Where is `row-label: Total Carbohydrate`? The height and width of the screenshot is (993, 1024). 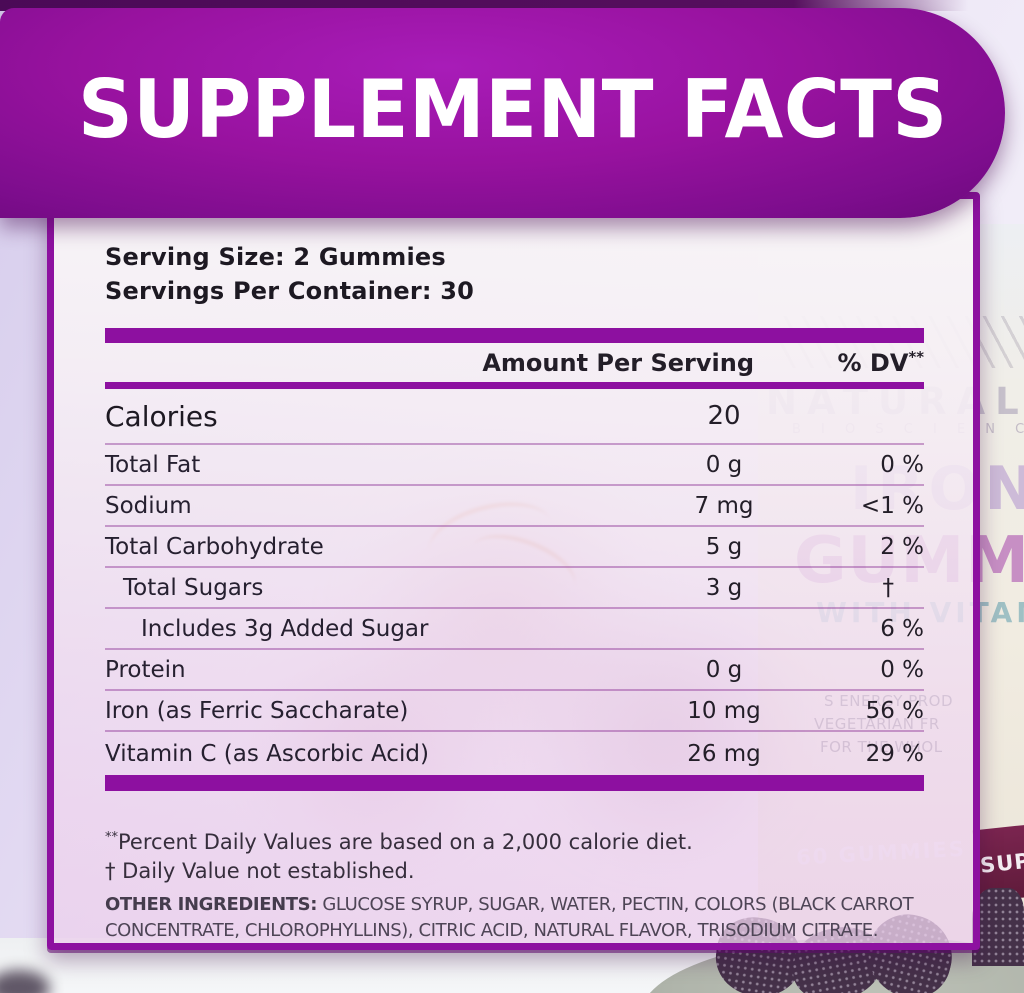 row-label: Total Carbohydrate is located at coordinates (214, 546).